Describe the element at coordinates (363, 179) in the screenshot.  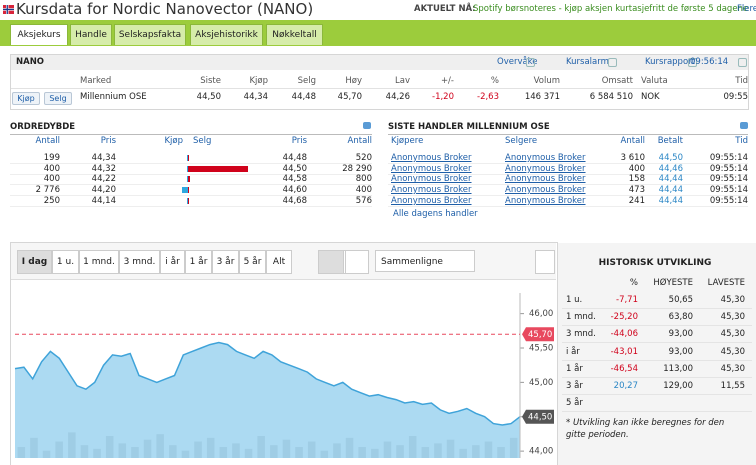
I see `sell-quantity: 800` at that location.